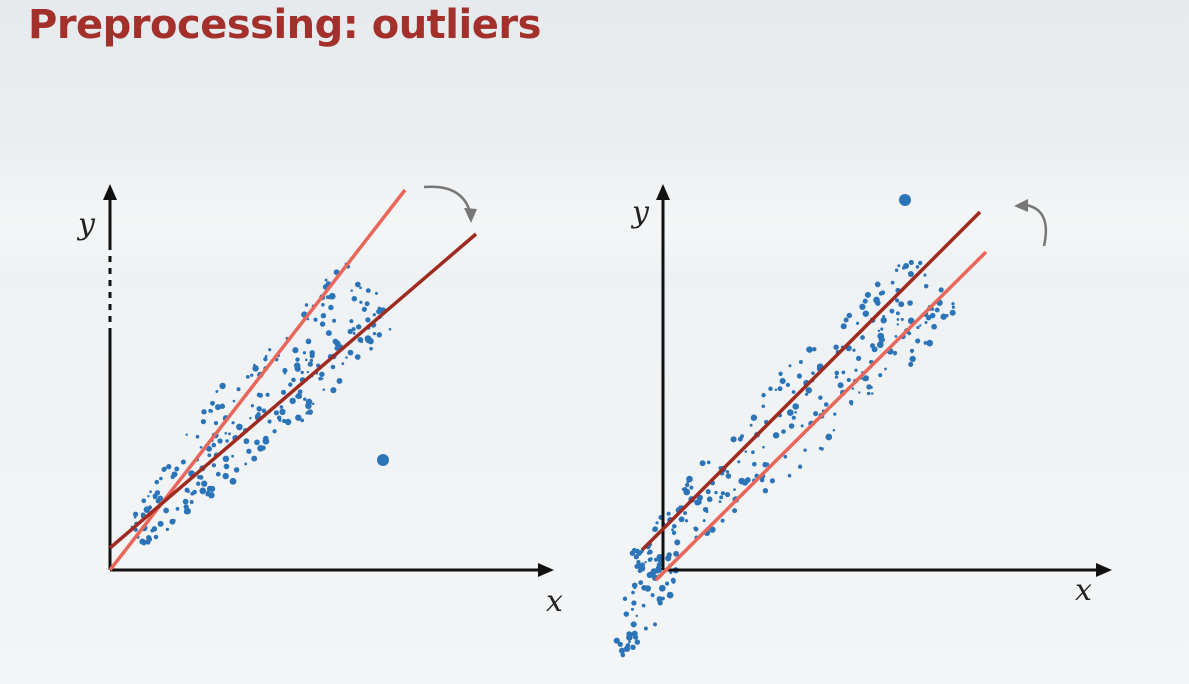 This screenshot has width=1189, height=684. What do you see at coordinates (663, 192) in the screenshot?
I see `y-axis-arrowhead-right` at bounding box center [663, 192].